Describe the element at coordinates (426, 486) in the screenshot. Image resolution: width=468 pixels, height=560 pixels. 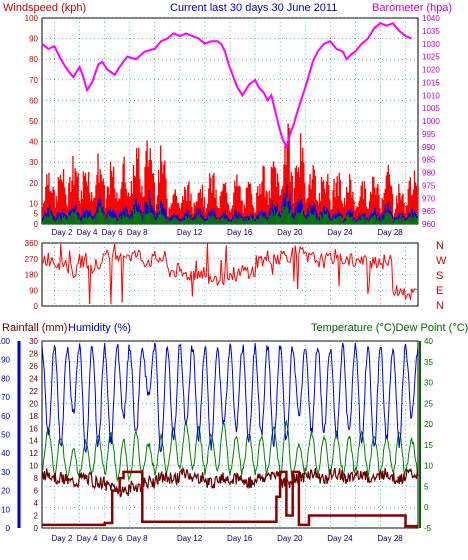
I see `temperature-y-tick: 5` at that location.